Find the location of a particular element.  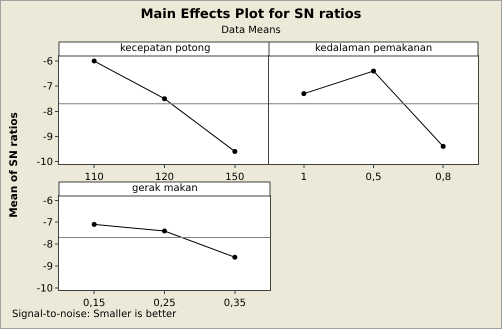

x-tick-label: 150 is located at coordinates (234, 177).